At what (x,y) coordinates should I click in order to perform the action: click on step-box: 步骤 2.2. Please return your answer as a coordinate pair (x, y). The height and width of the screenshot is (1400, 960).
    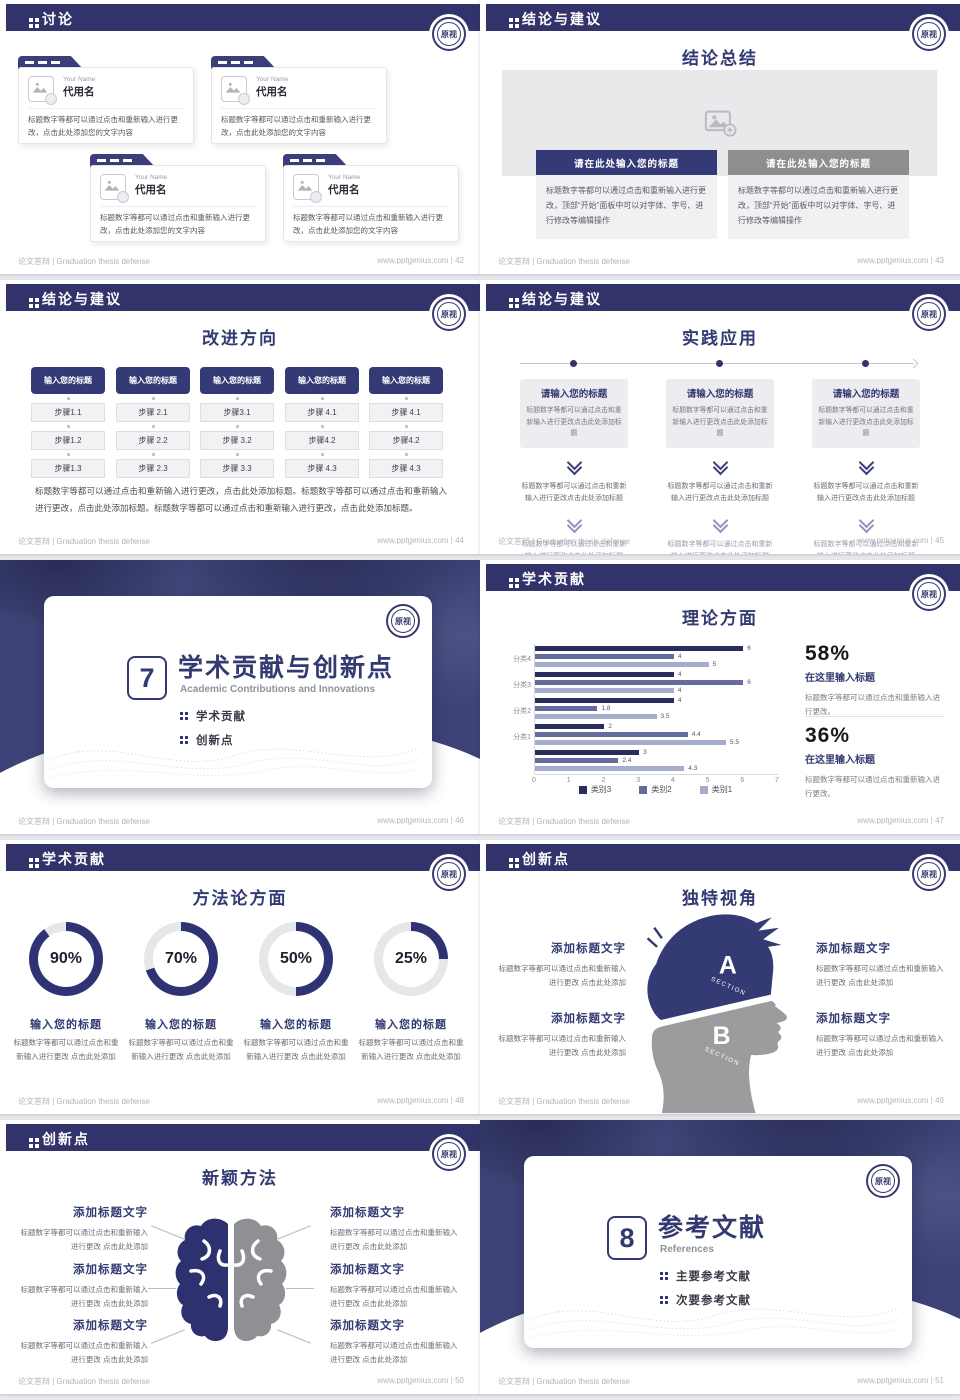
    Looking at the image, I should click on (153, 440).